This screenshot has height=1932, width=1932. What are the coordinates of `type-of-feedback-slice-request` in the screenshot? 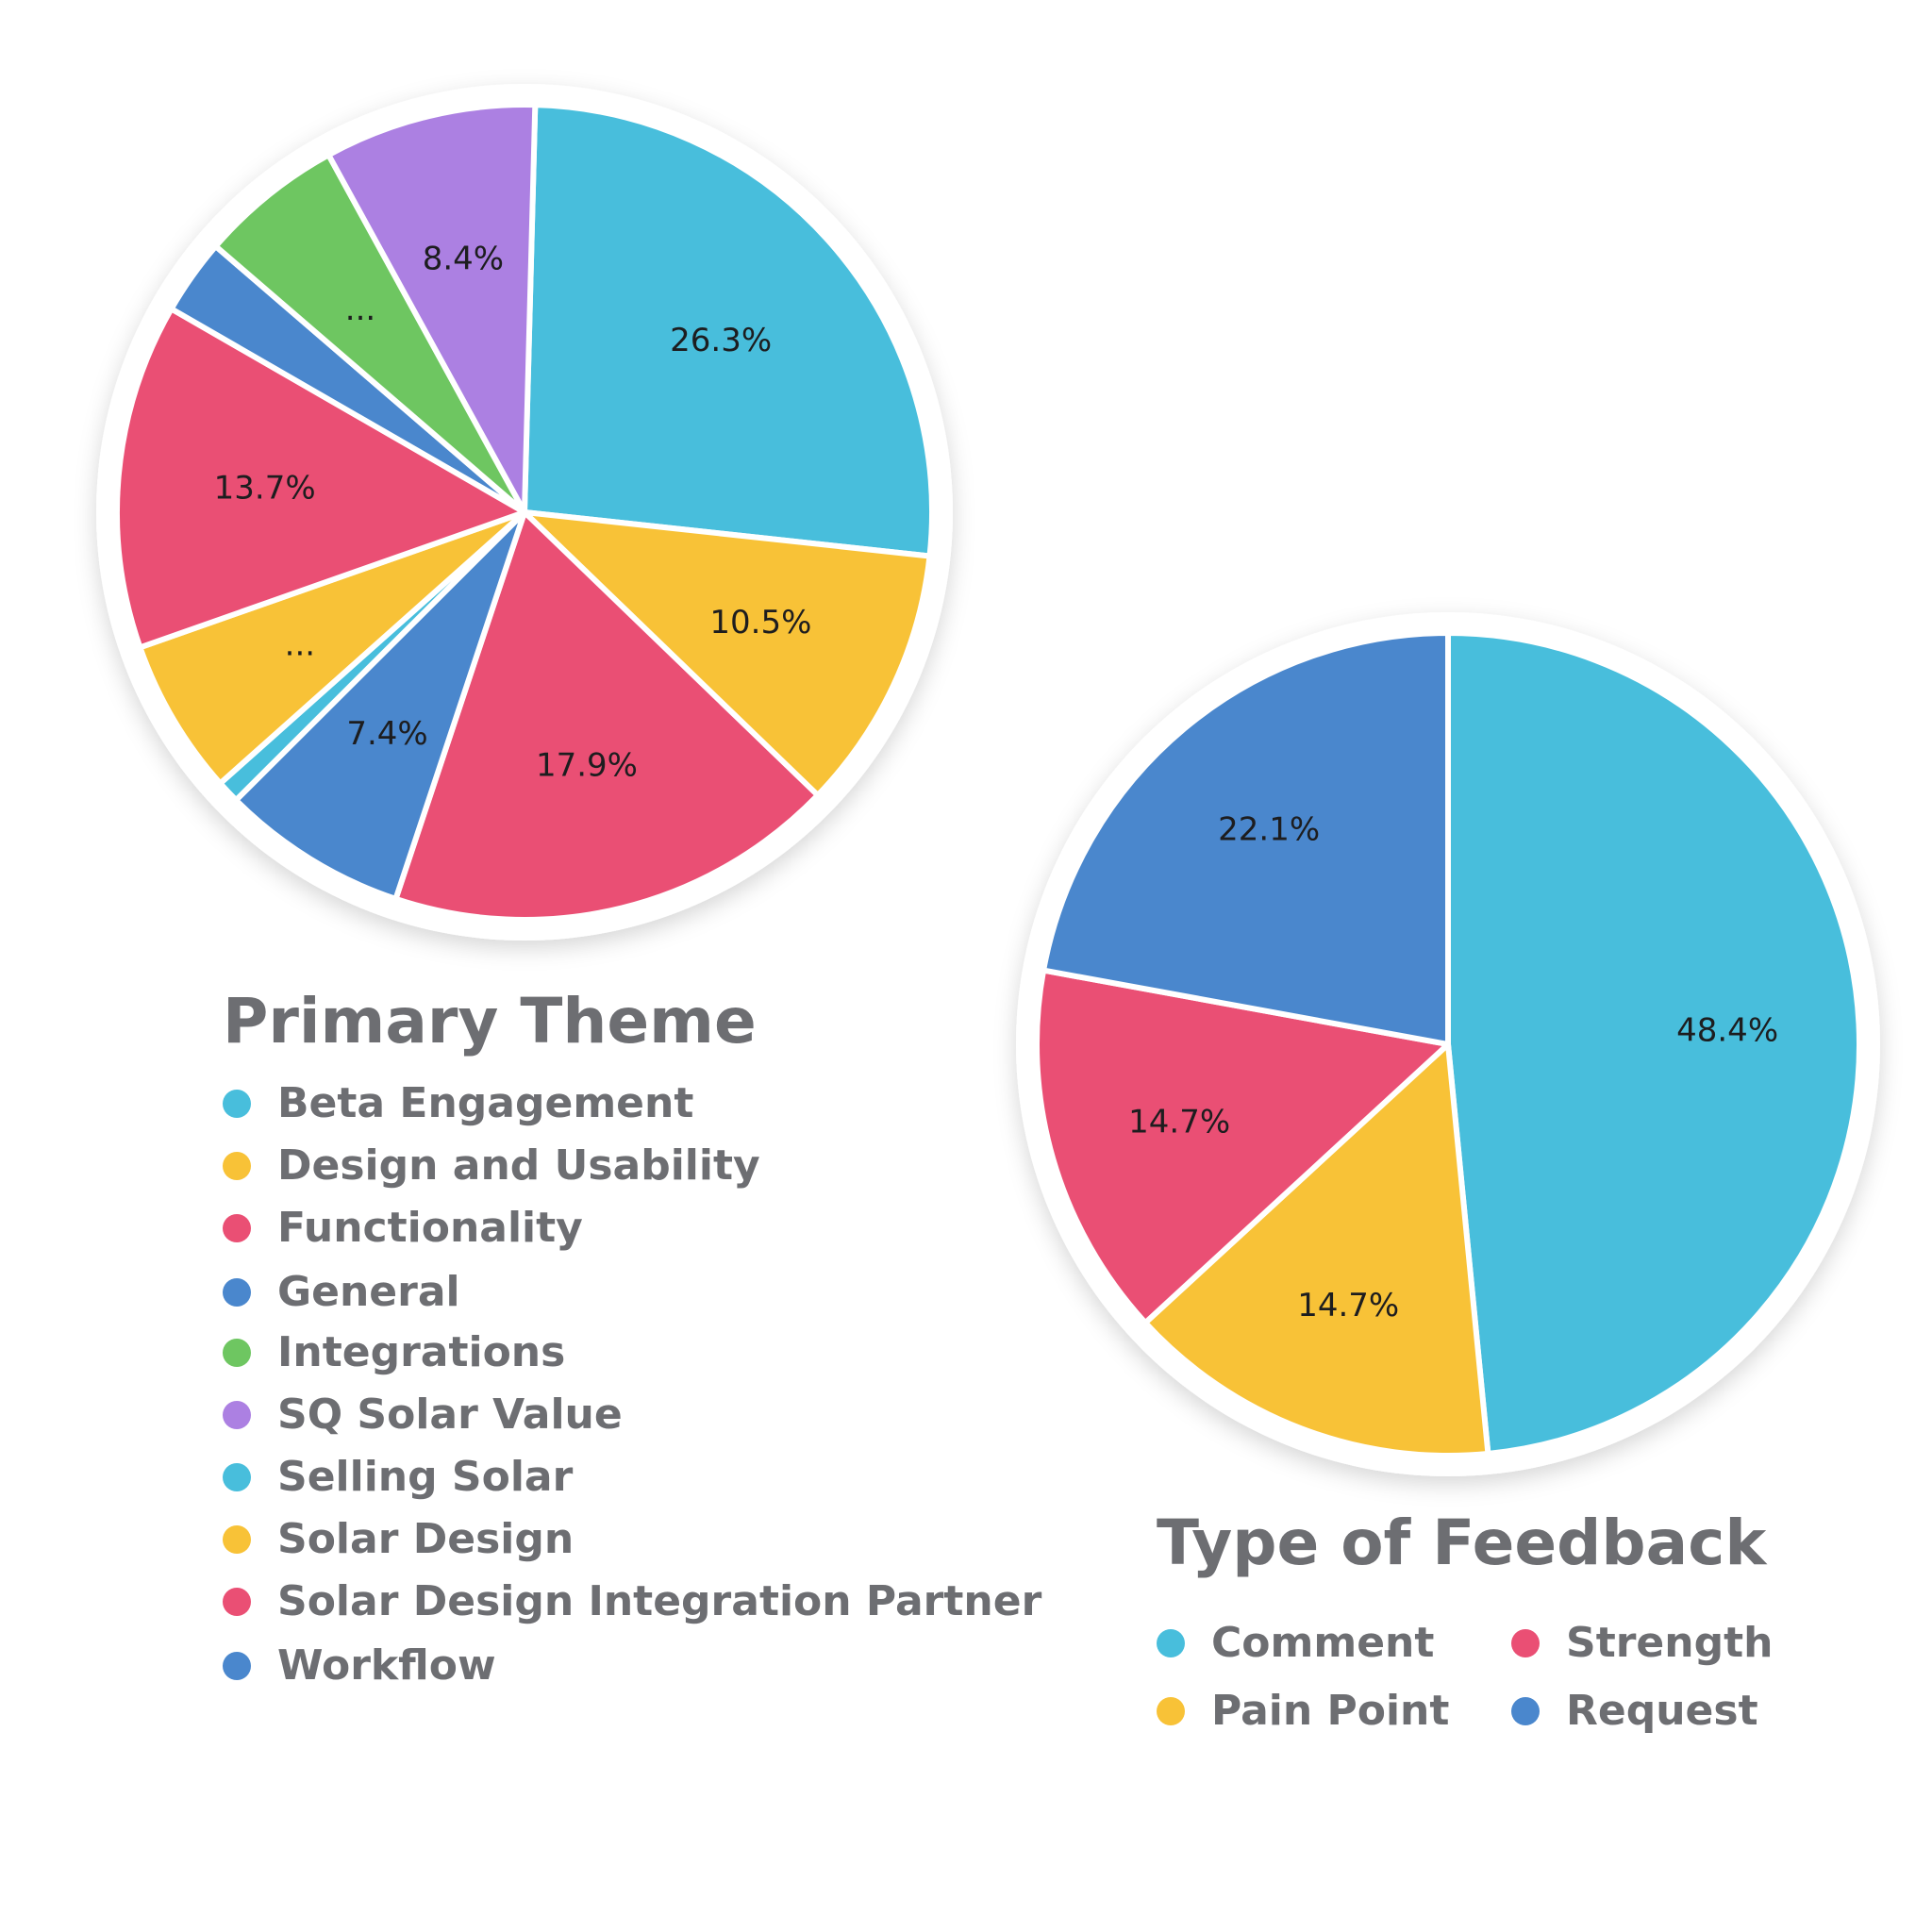 It's located at (1246, 839).